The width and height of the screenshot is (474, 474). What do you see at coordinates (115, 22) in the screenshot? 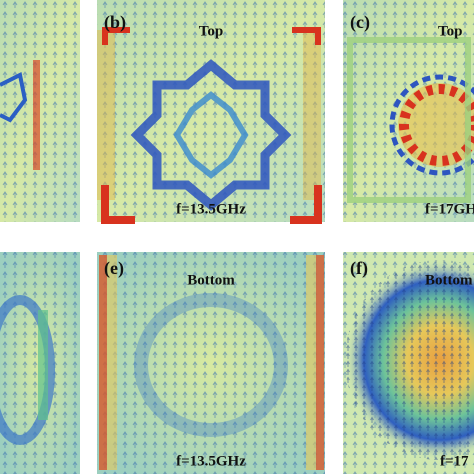
I see `panel-label: (b)` at bounding box center [115, 22].